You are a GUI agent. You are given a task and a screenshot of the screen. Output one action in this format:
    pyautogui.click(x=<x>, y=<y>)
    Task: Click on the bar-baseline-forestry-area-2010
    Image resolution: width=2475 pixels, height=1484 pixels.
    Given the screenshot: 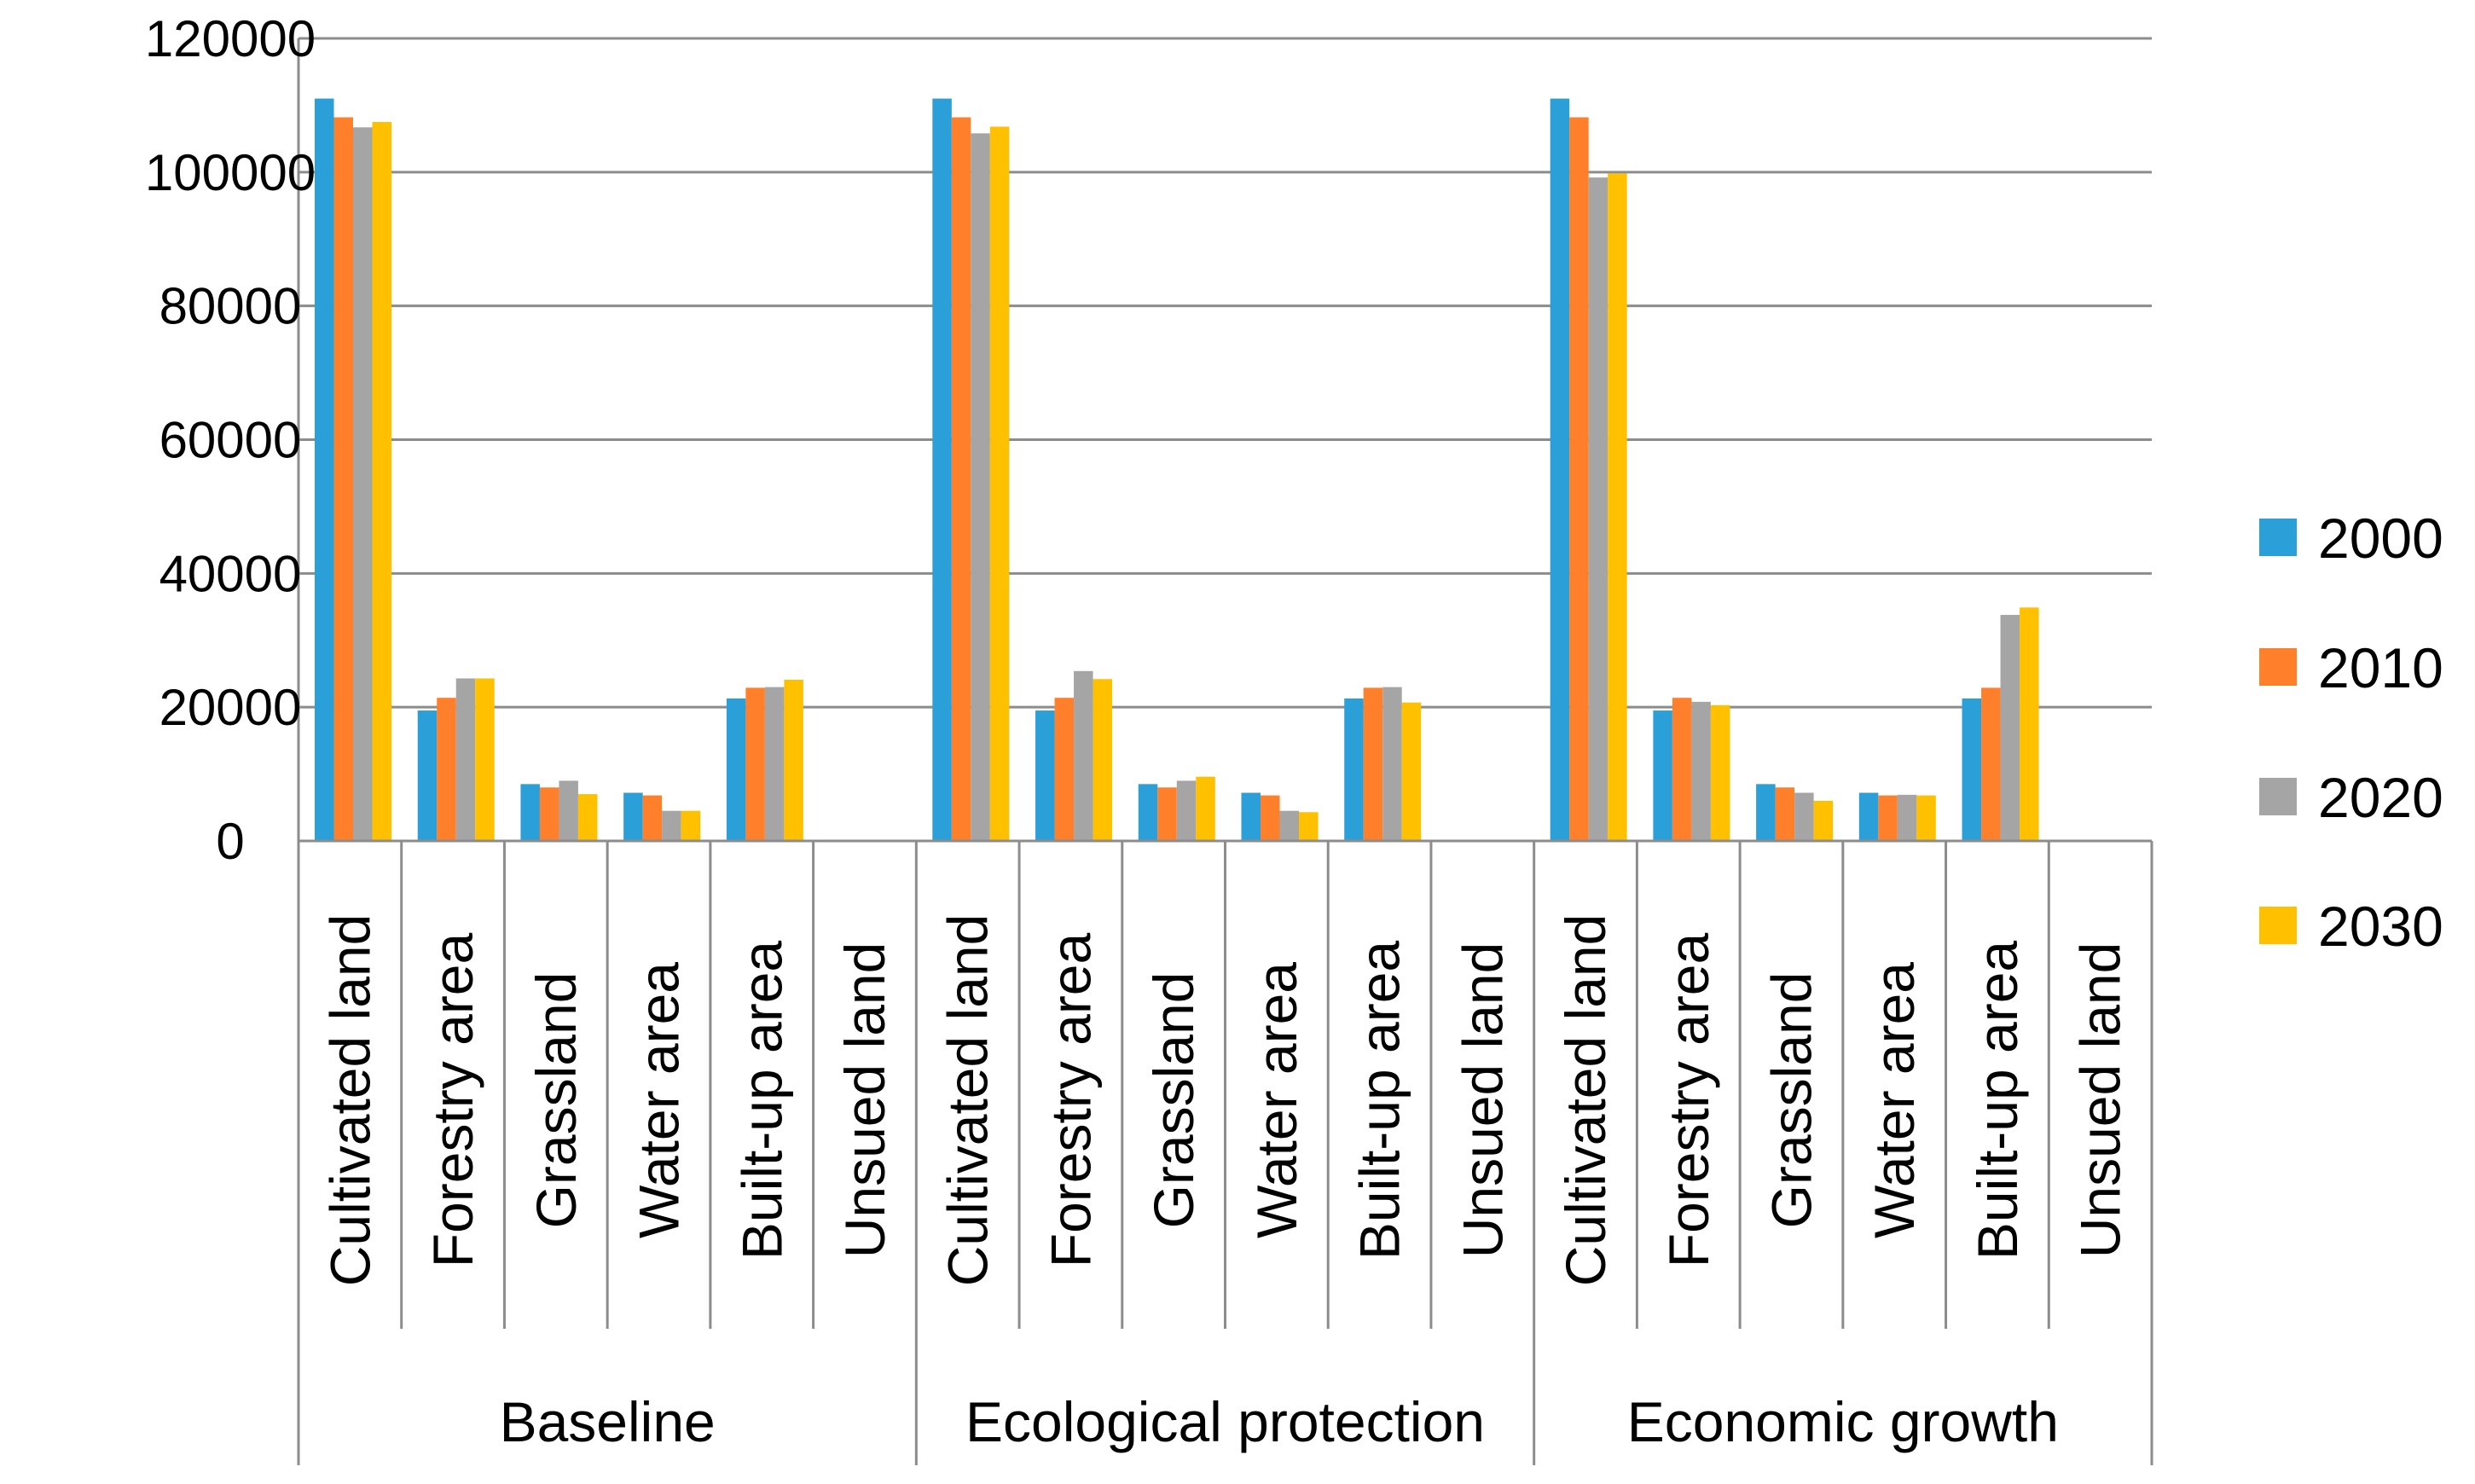 What is the action you would take?
    pyautogui.click(x=447, y=769)
    